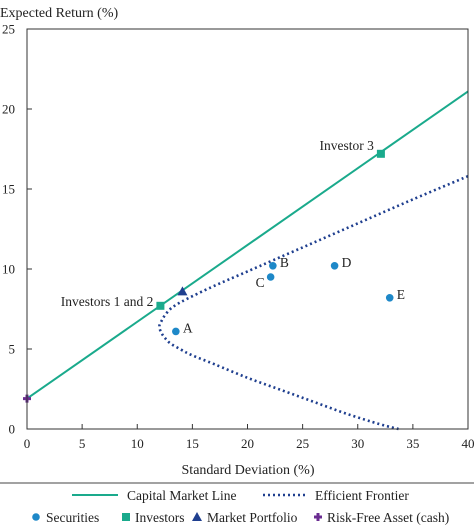  Describe the element at coordinates (12, 429) in the screenshot. I see `y-tick-label-0: 0` at that location.